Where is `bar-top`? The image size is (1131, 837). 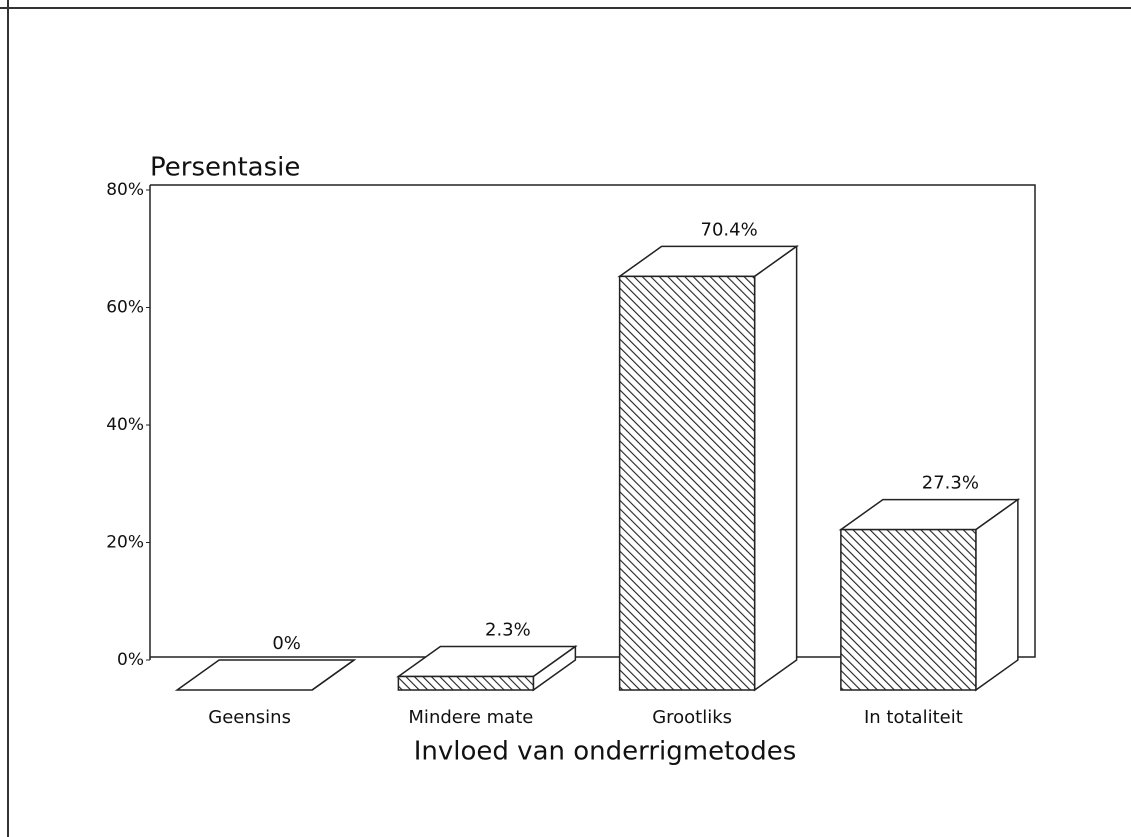
bar-top is located at coordinates (265, 675).